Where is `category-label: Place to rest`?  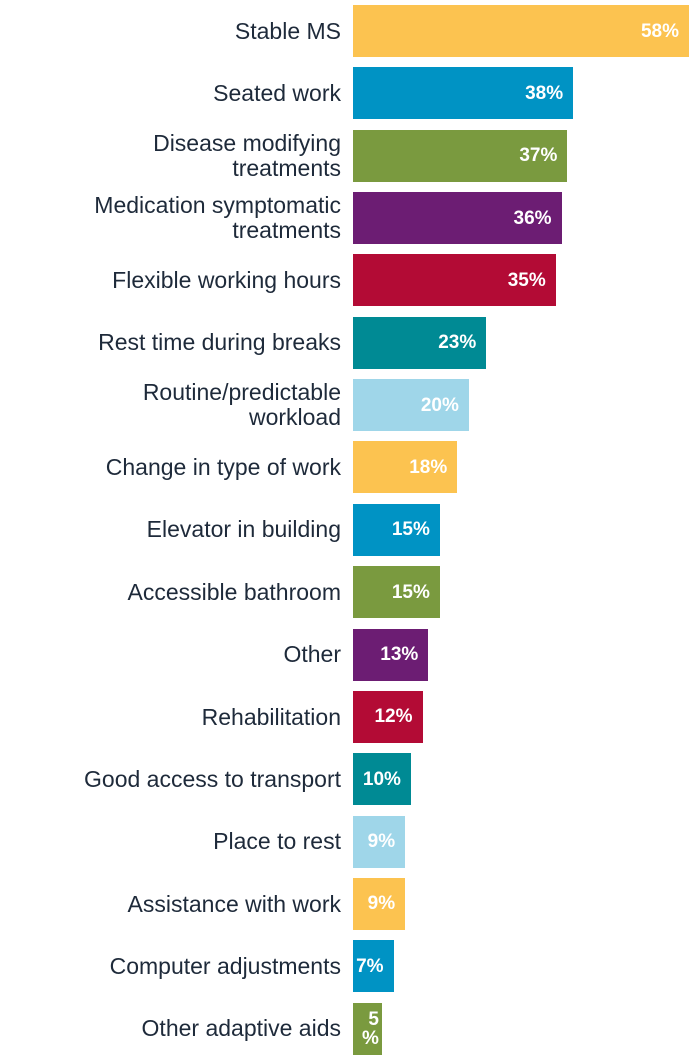
category-label: Place to rest is located at coordinates (277, 841).